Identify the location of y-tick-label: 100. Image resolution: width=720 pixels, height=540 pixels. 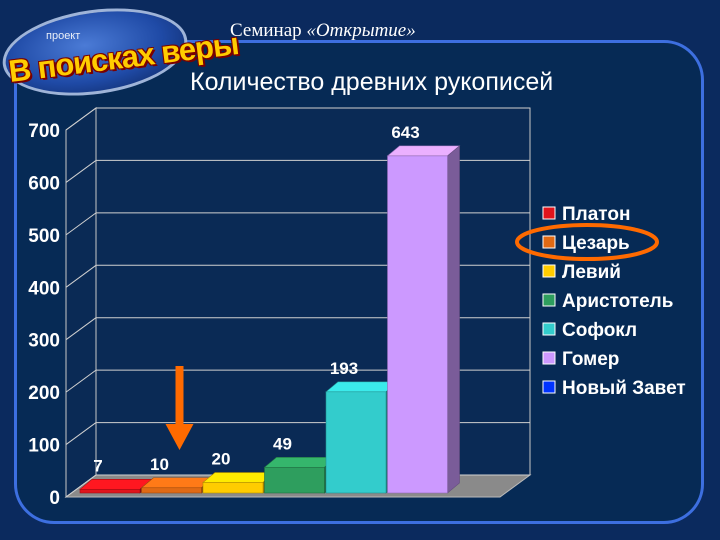
(44, 446).